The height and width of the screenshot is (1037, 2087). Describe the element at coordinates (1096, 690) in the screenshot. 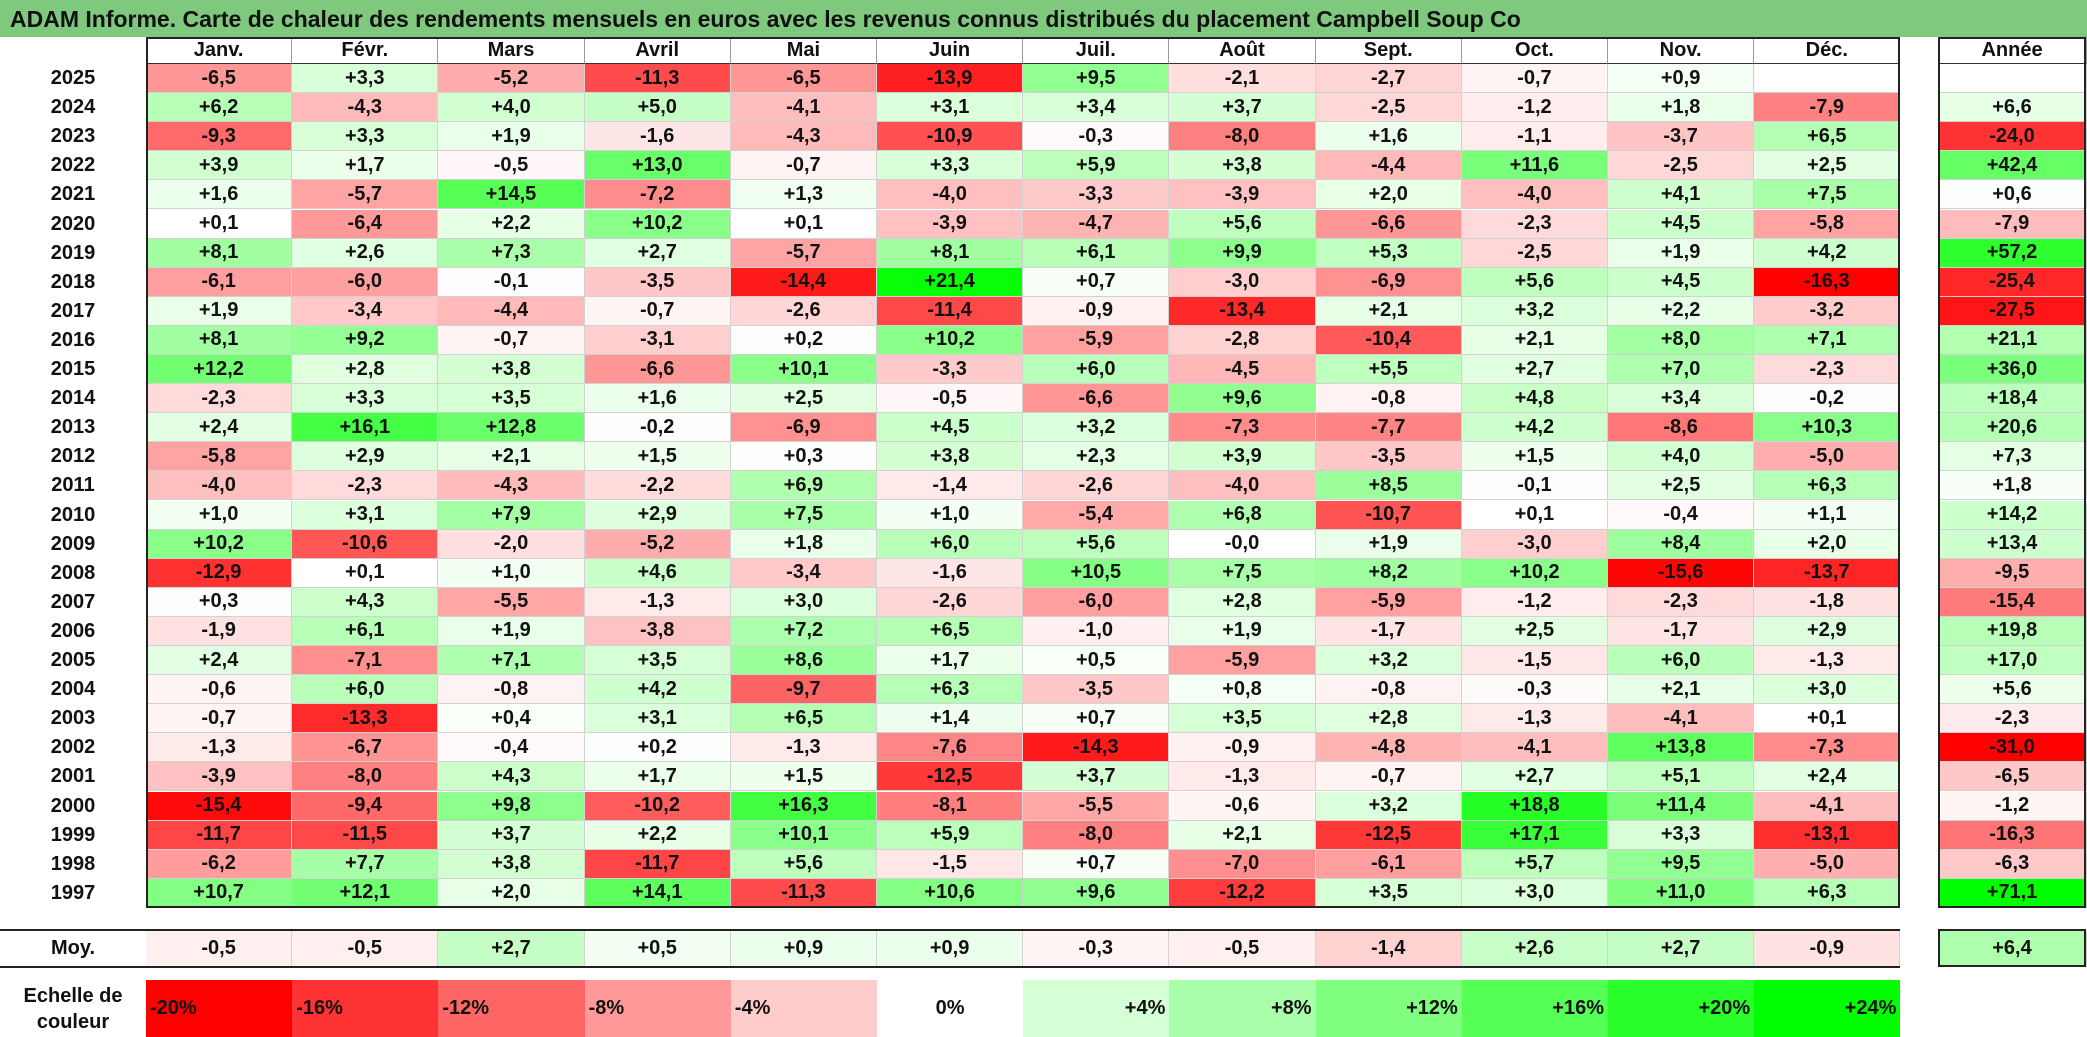

I see `heatmap-cell: -3,5` at that location.